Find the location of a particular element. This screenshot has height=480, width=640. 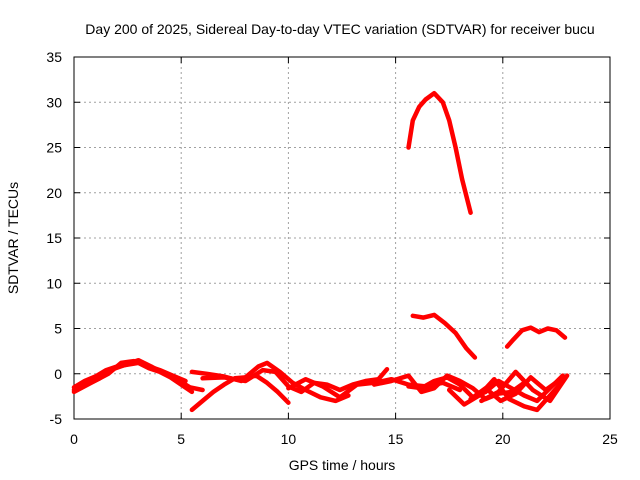

x-axis-label: GPS time / hours is located at coordinates (342, 465).